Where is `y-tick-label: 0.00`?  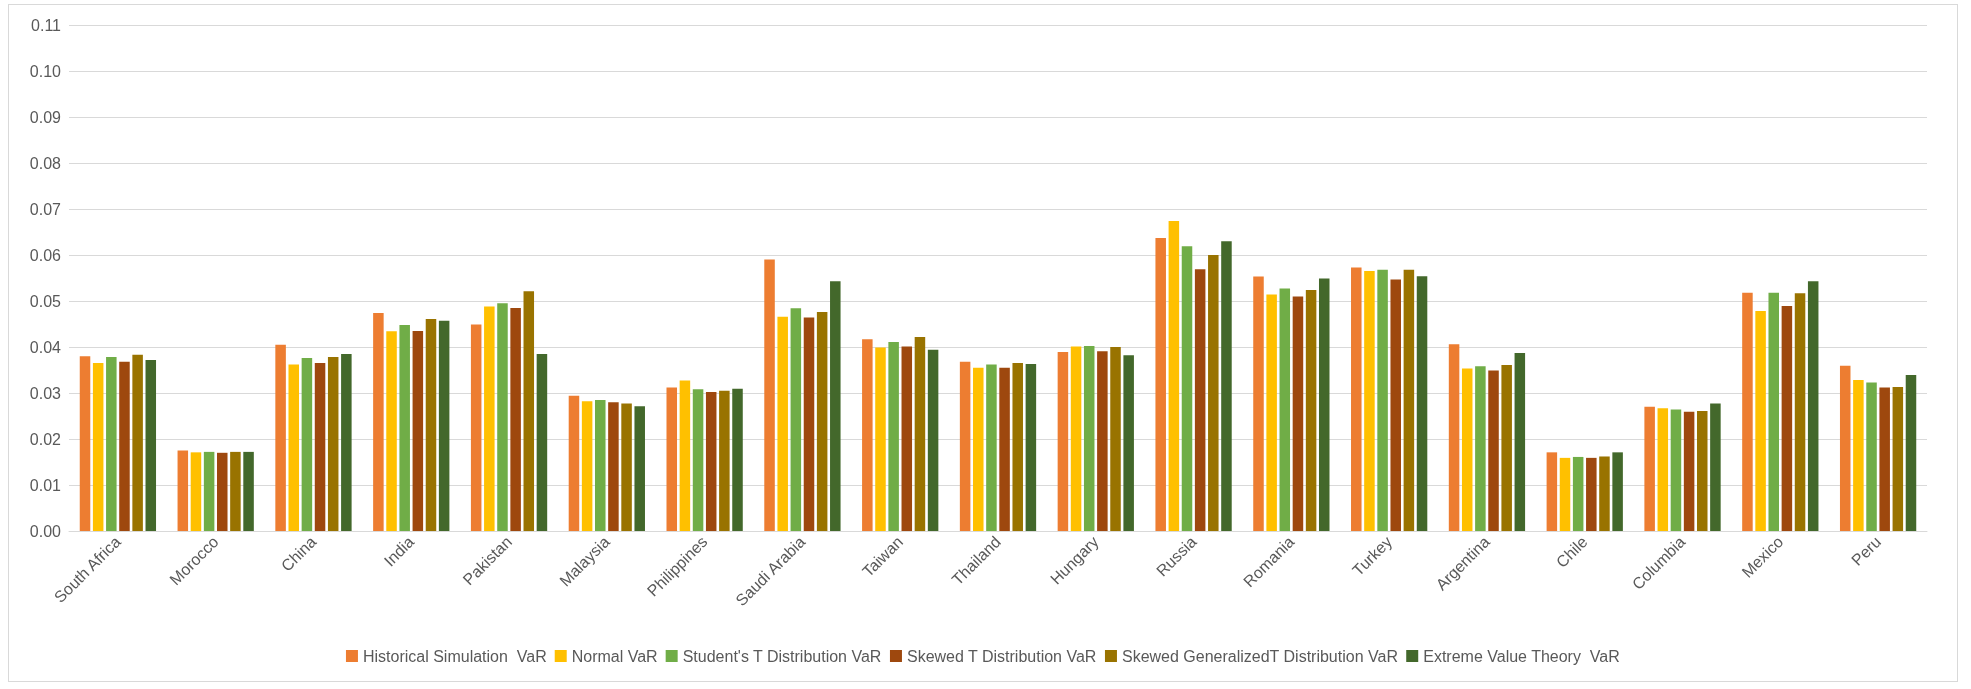 y-tick-label: 0.00 is located at coordinates (45, 531).